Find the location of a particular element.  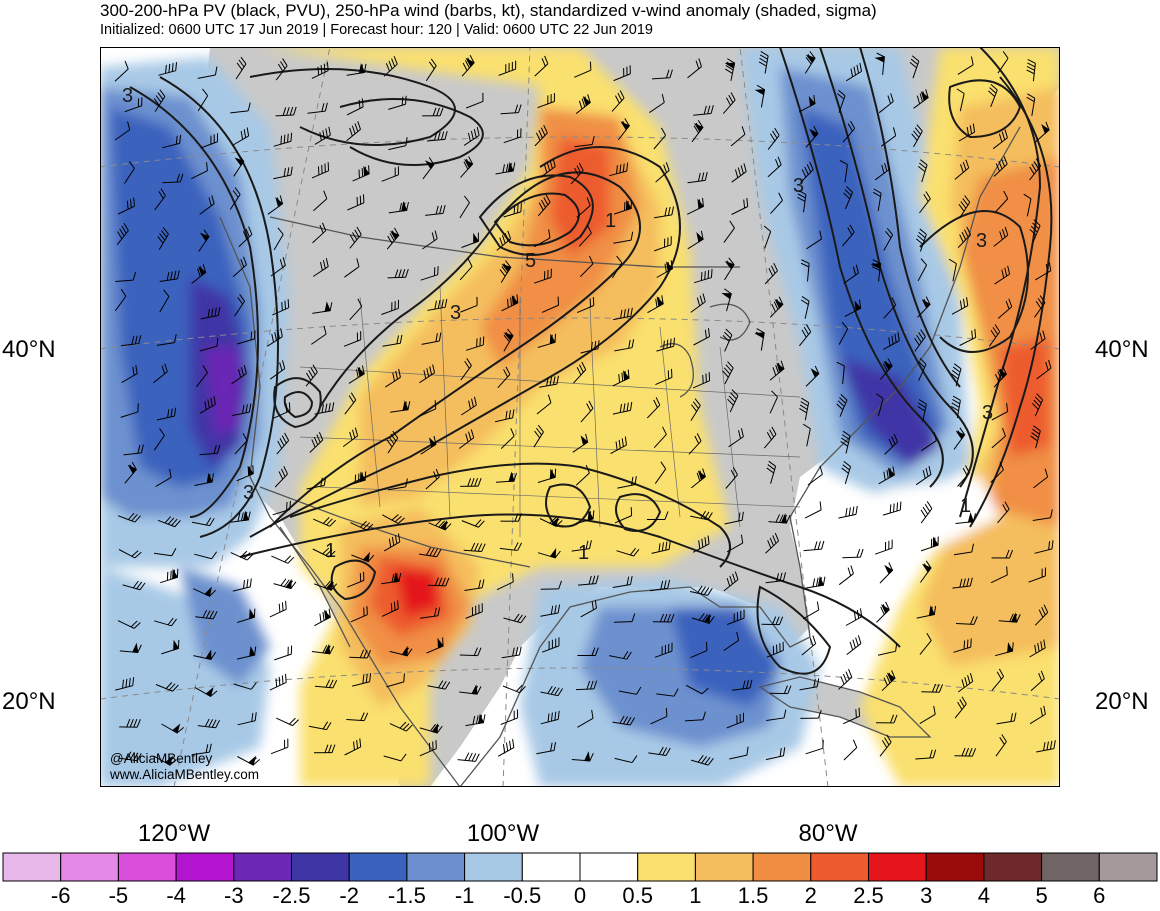

lon-label-120w: 120°W is located at coordinates (174, 833).